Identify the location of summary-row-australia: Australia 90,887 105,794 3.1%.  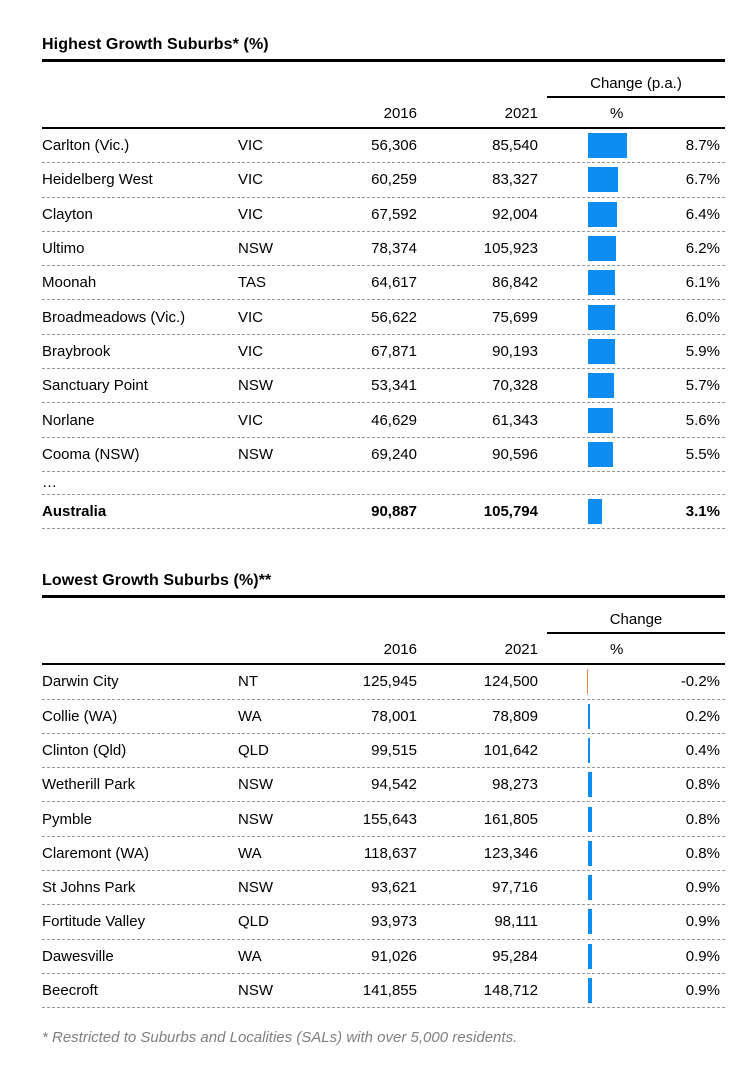
(383, 512).